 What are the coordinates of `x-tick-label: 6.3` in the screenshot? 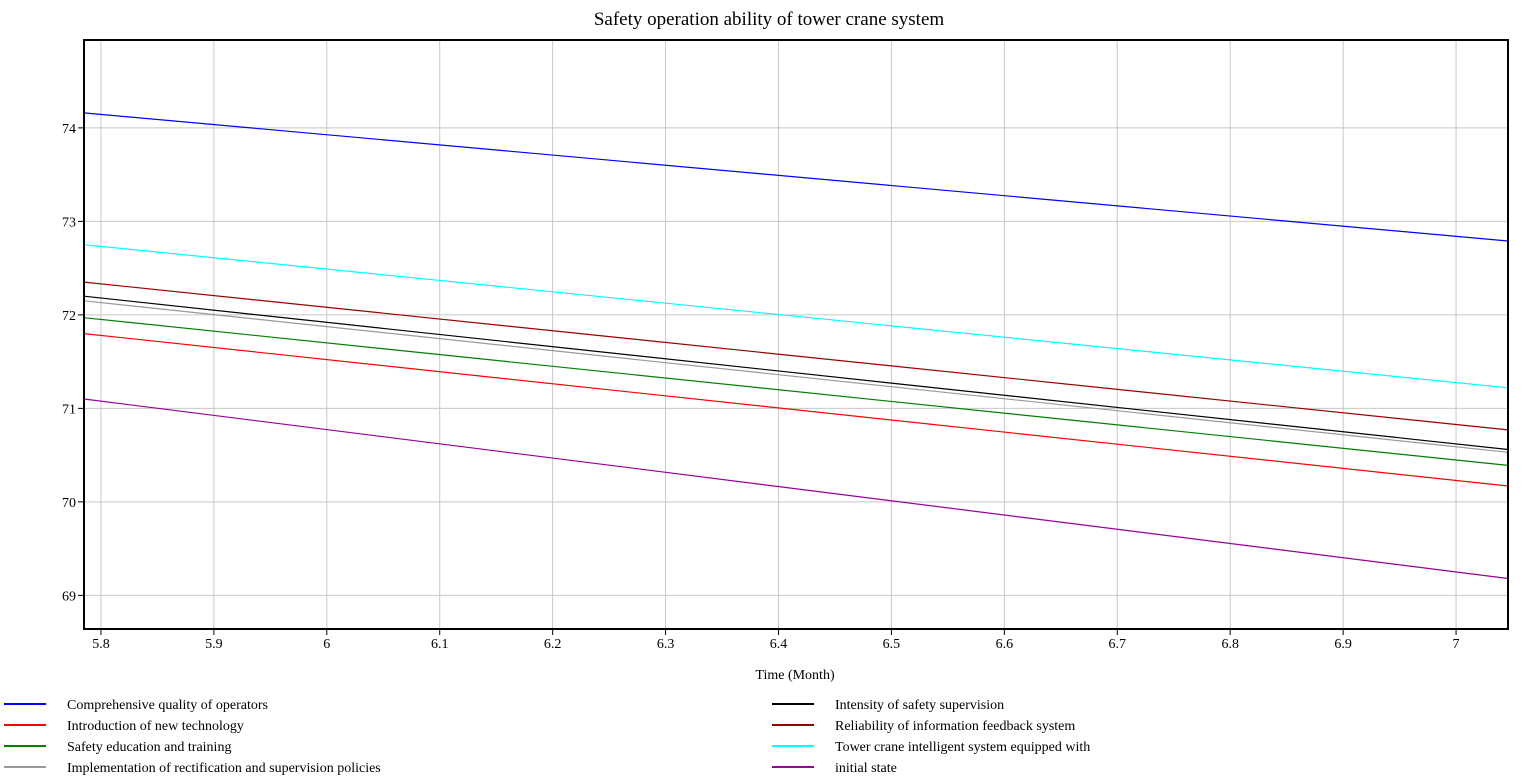 It's located at (666, 644).